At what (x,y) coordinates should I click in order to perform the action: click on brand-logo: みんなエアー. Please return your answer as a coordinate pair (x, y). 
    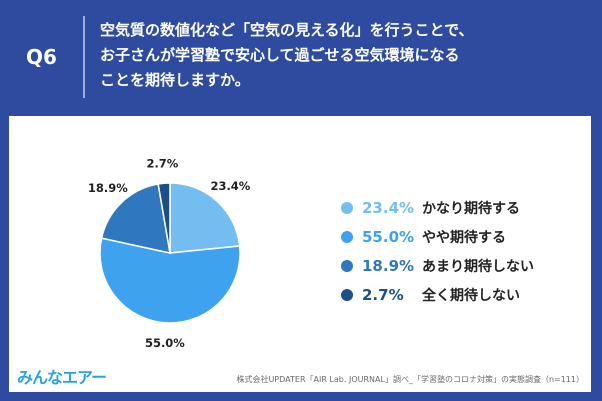
    Looking at the image, I should click on (62, 377).